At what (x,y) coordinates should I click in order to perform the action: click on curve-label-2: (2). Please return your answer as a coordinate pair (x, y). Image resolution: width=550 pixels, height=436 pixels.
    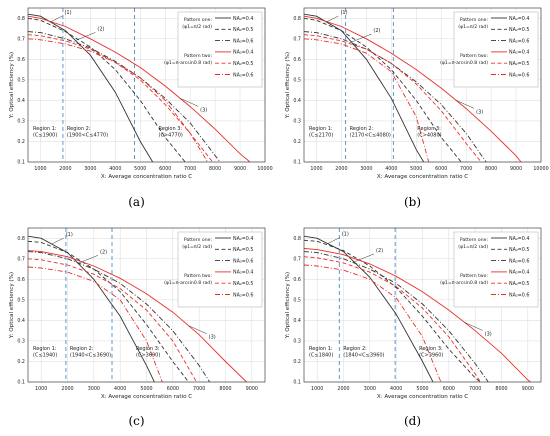
    Looking at the image, I should click on (100, 29).